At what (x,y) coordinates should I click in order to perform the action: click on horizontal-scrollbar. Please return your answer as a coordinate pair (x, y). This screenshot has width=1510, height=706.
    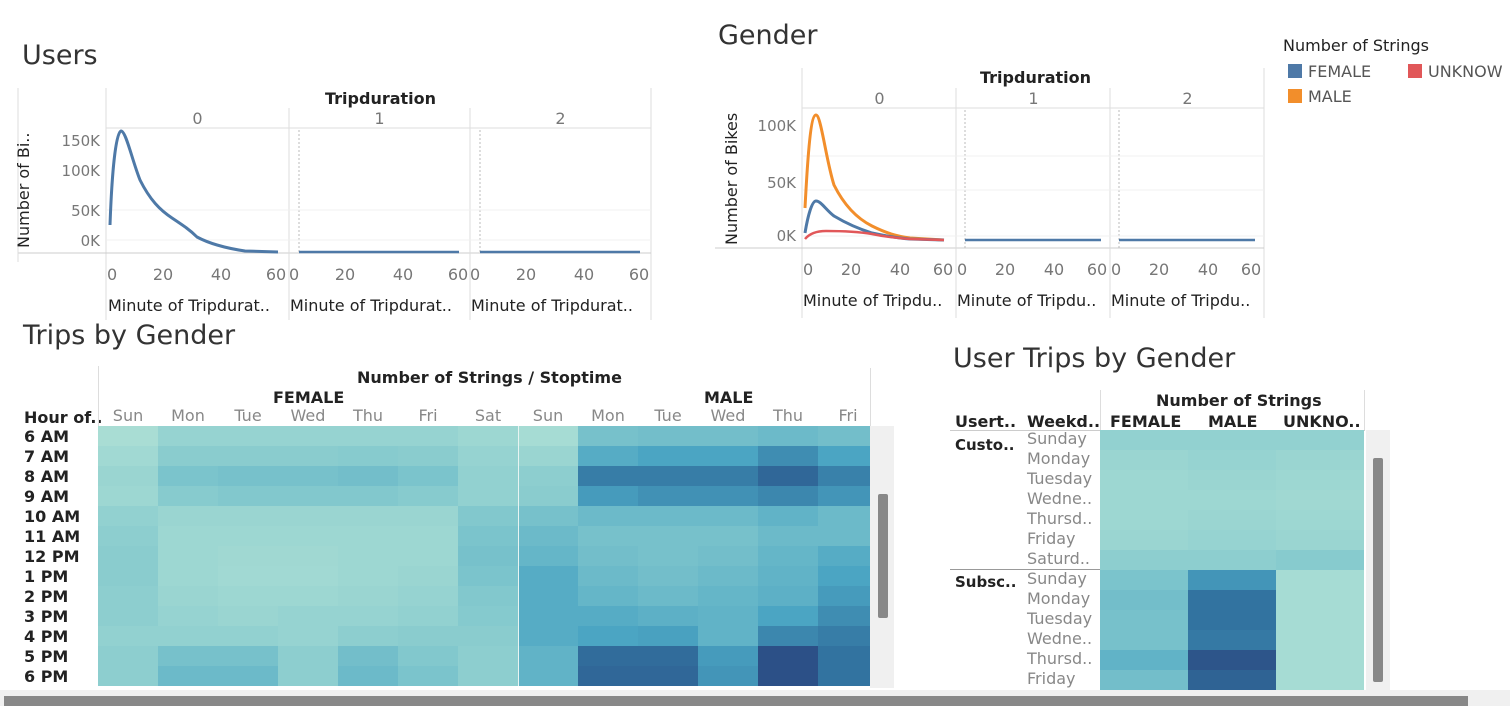
    Looking at the image, I should click on (755, 698).